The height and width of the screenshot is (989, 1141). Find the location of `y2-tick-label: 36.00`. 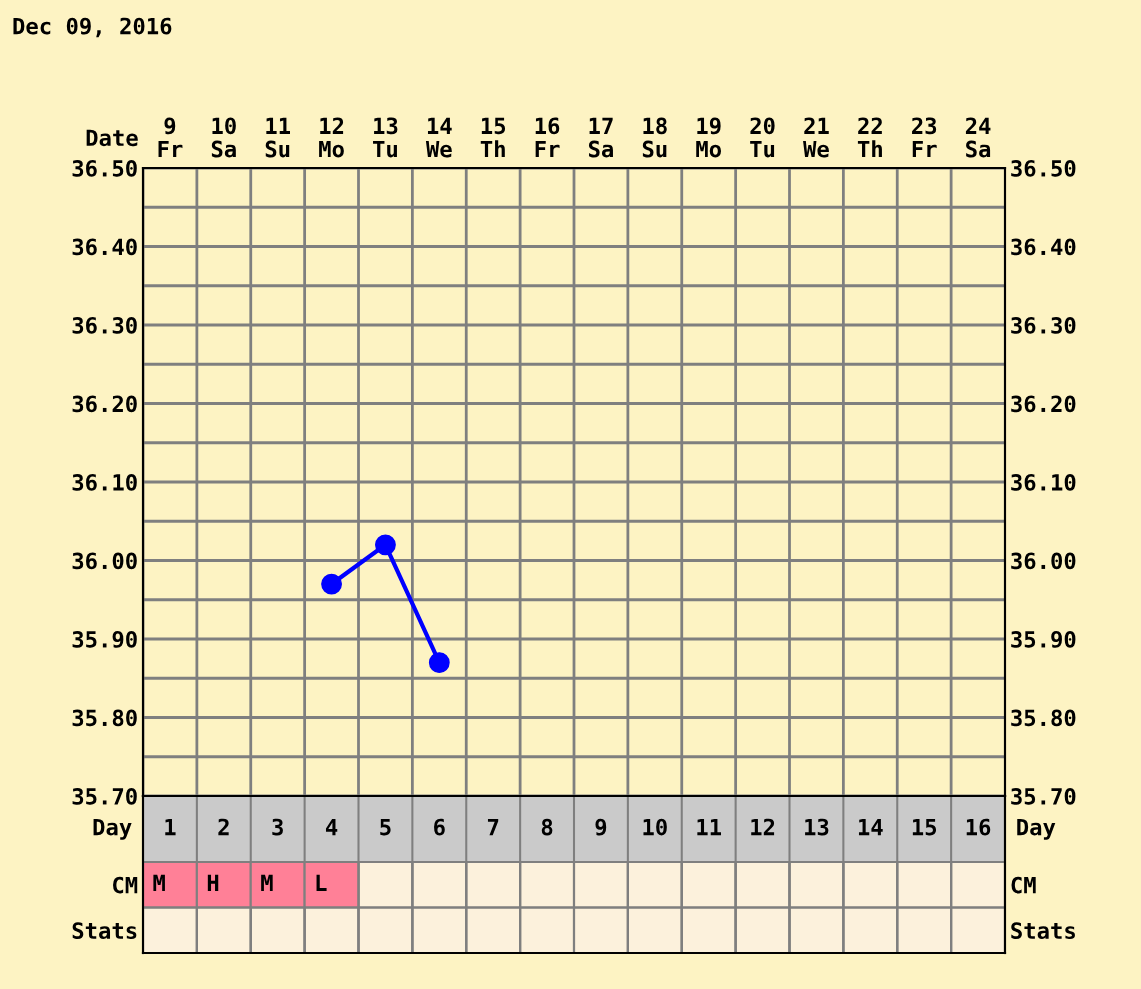

y2-tick-label: 36.00 is located at coordinates (1043, 561).